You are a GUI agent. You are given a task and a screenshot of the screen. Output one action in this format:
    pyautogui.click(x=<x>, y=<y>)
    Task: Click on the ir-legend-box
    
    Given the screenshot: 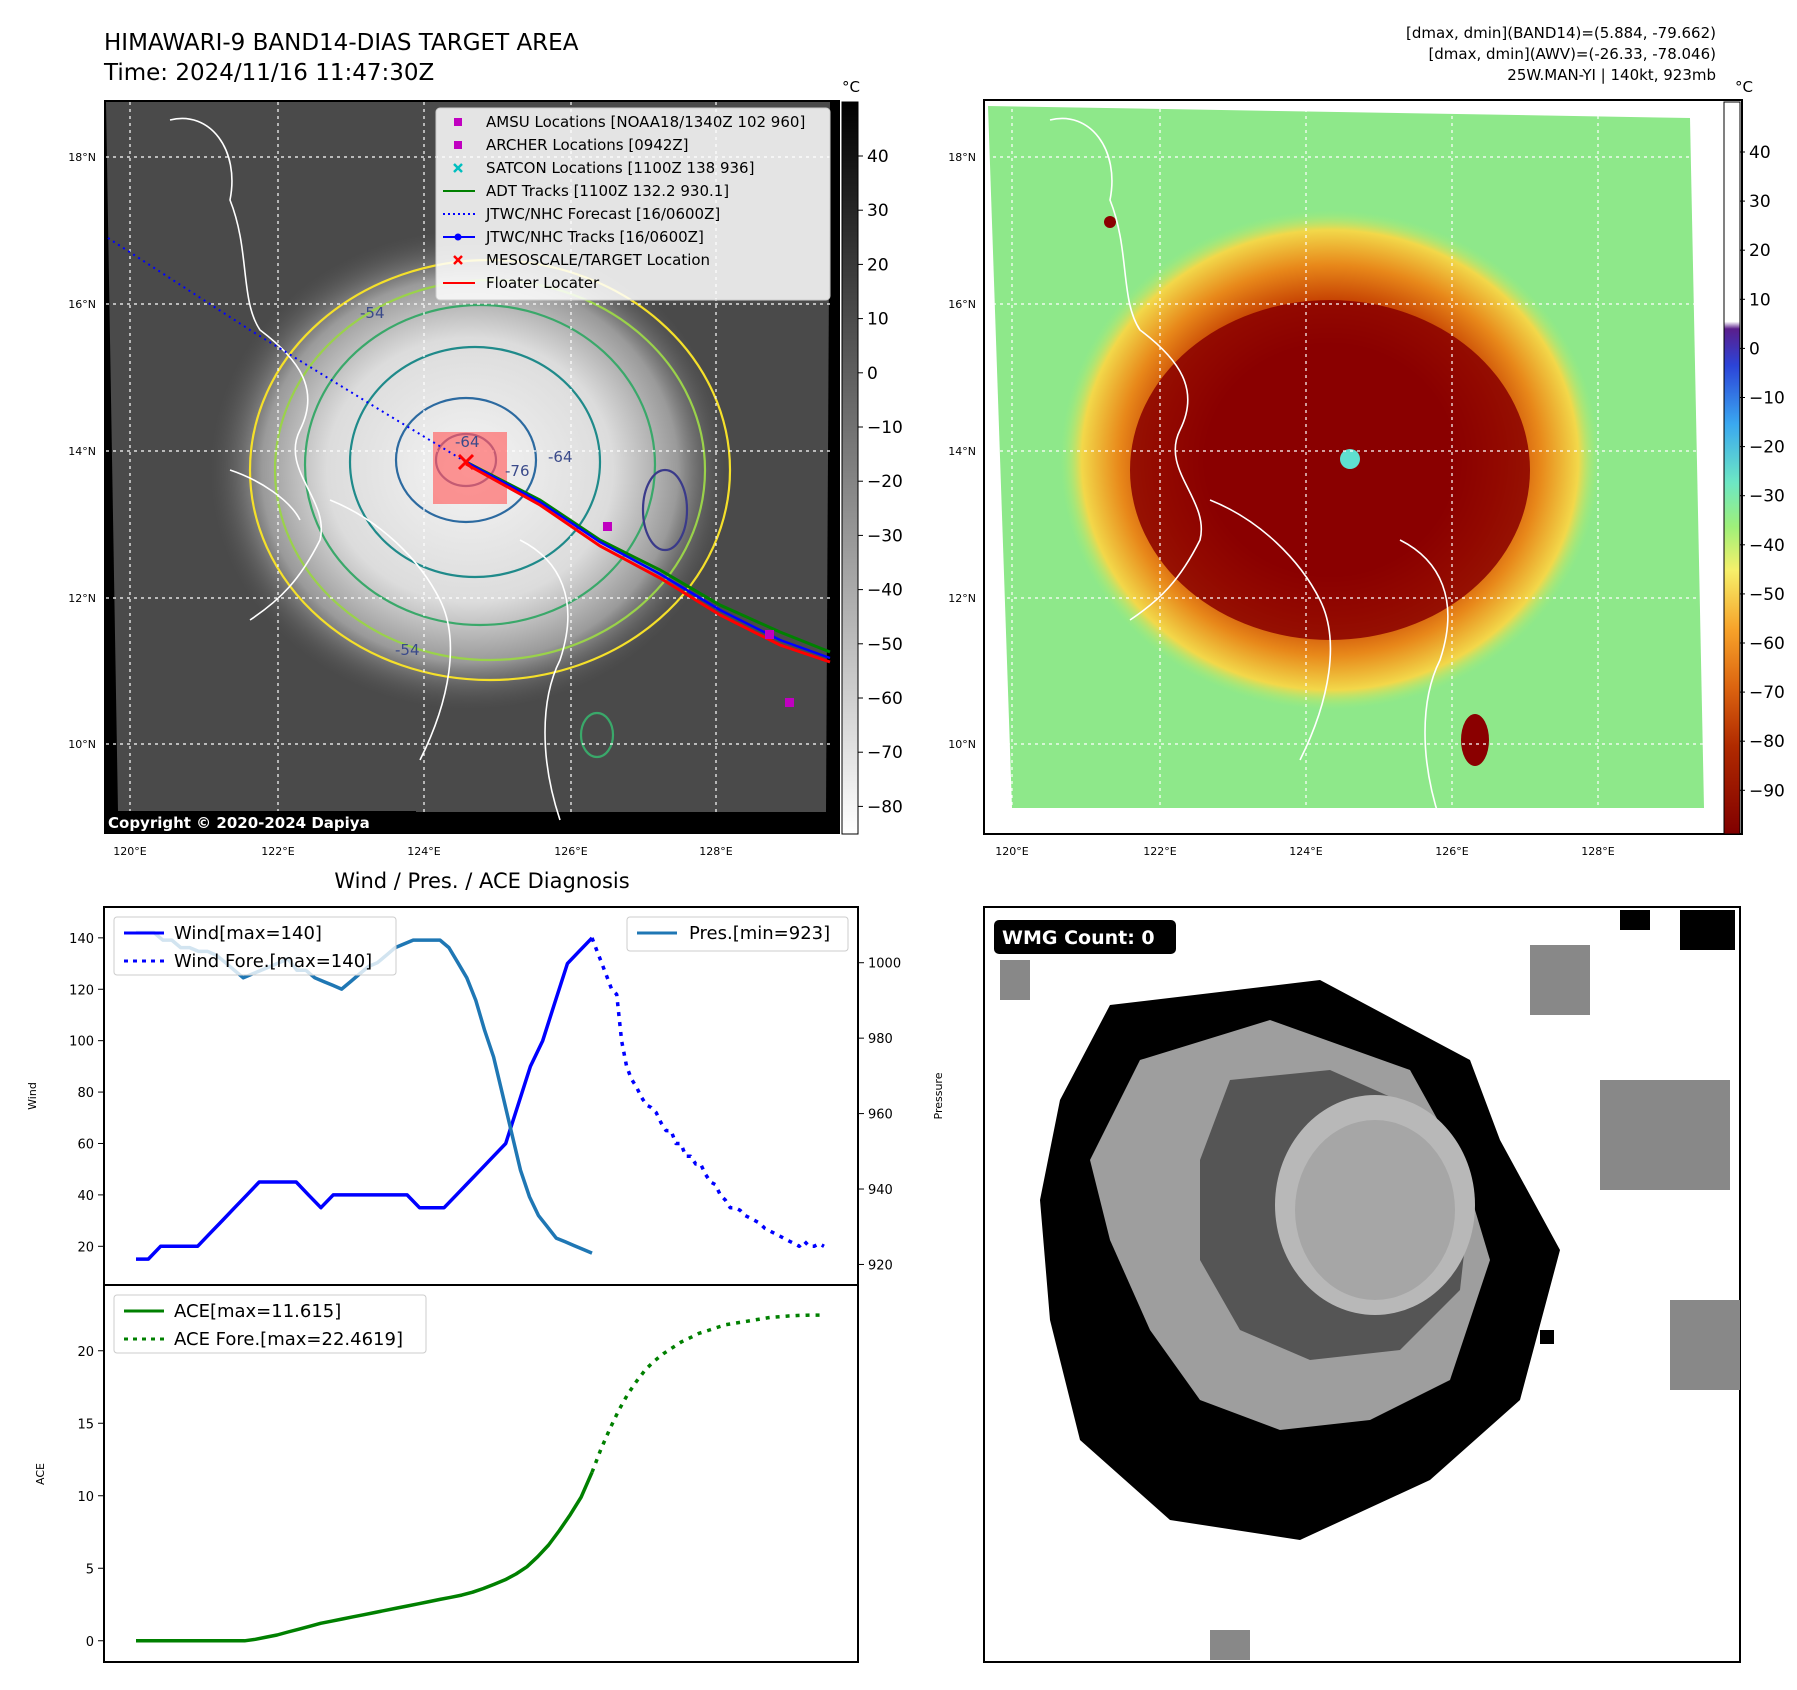 What is the action you would take?
    pyautogui.click(x=633, y=204)
    